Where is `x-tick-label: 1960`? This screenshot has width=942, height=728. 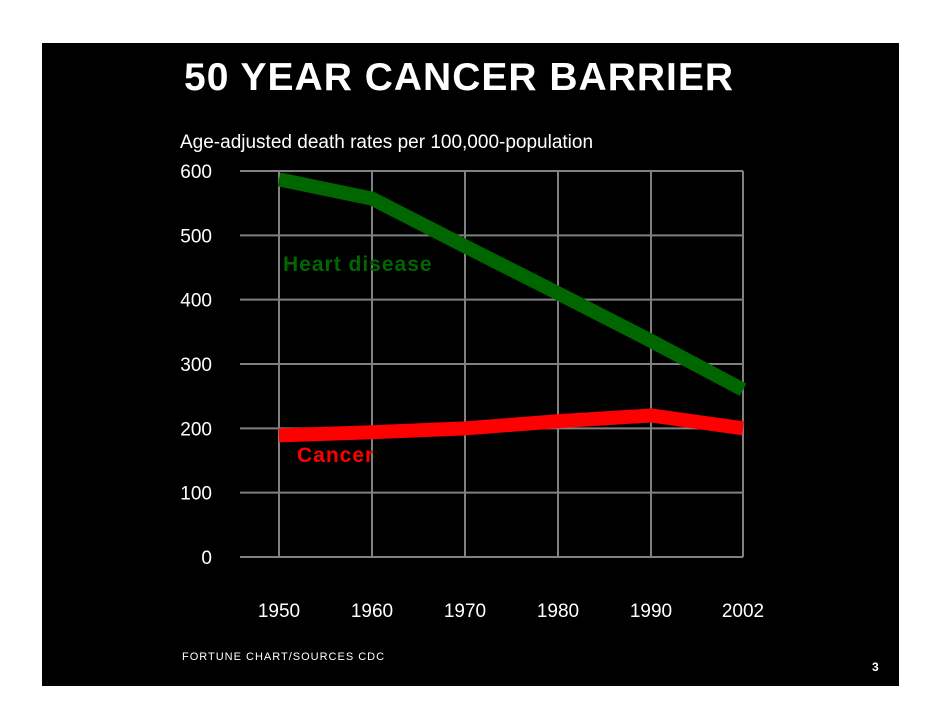 x-tick-label: 1960 is located at coordinates (372, 611).